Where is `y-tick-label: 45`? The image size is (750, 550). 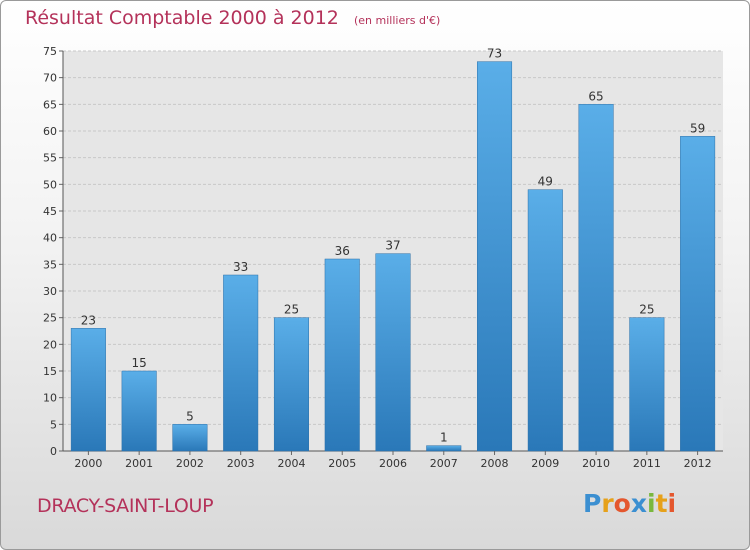 y-tick-label: 45 is located at coordinates (50, 211).